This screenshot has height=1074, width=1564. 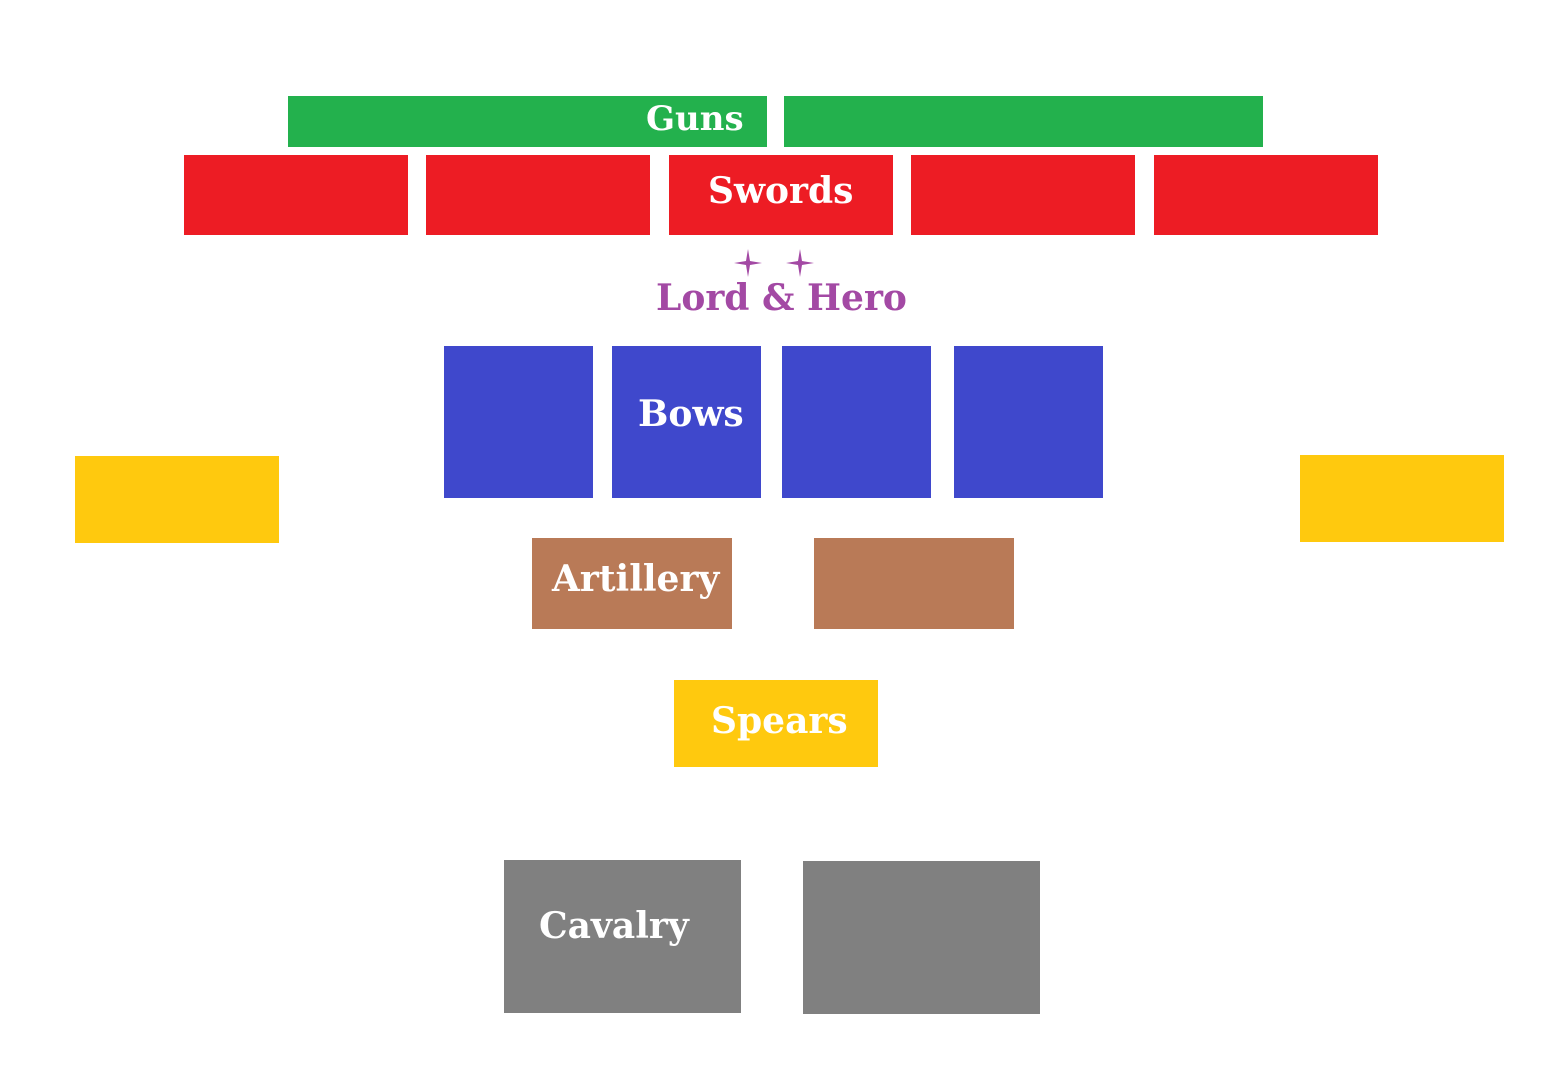 What do you see at coordinates (614, 926) in the screenshot?
I see `cavalry-label: Cavalry` at bounding box center [614, 926].